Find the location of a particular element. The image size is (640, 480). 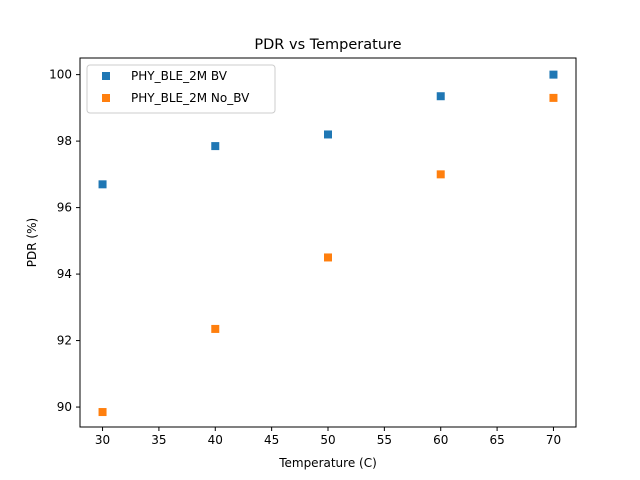

y-tick-label: 98 is located at coordinates (64, 141).